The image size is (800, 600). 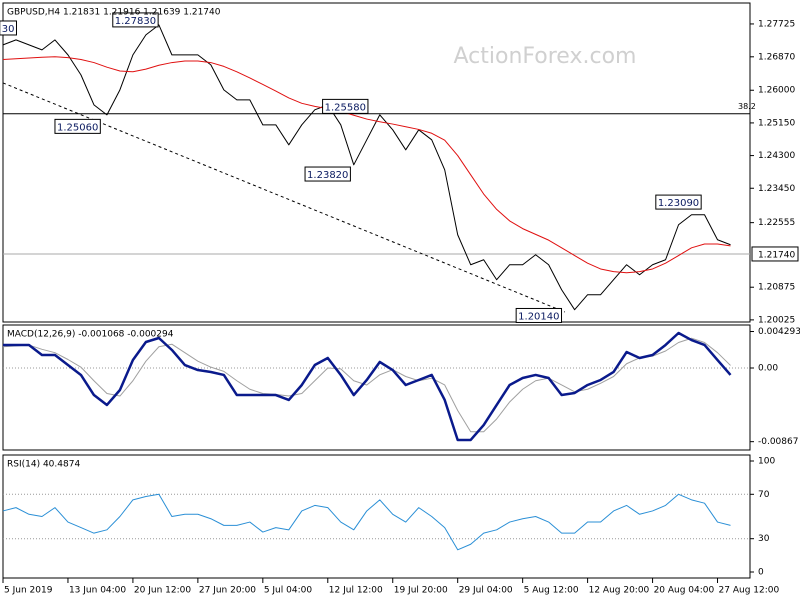 What do you see at coordinates (776, 123) in the screenshot?
I see `y-tick-label: 1.25150` at bounding box center [776, 123].